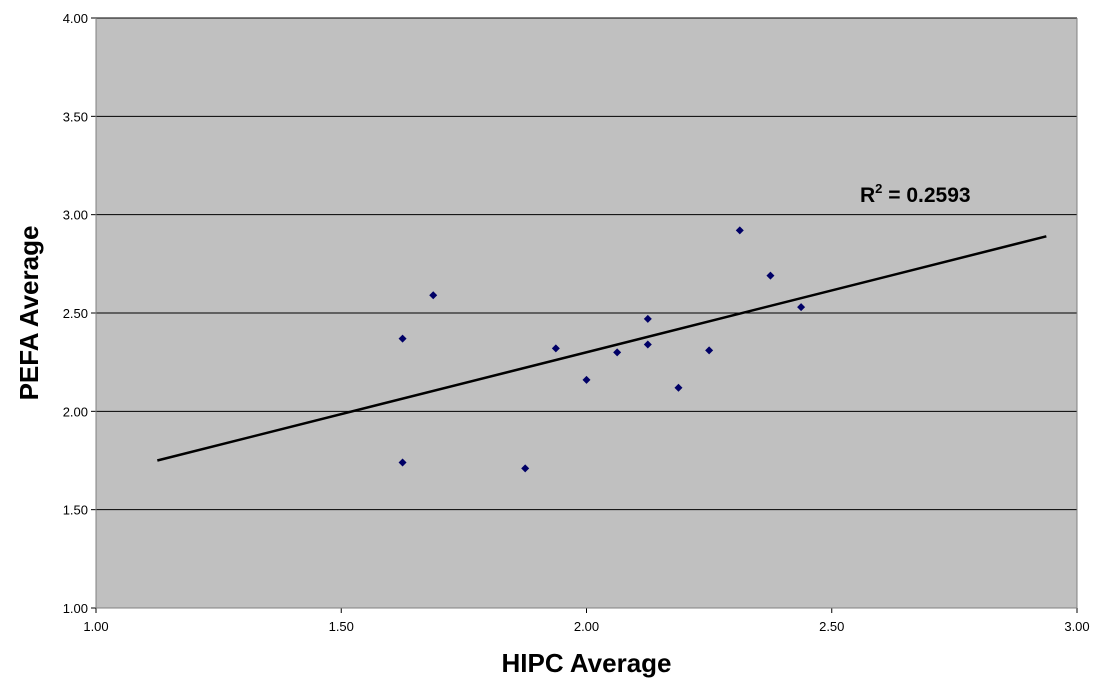  I want to click on r-squared-annotation: R2 = 0.2593, so click(915, 194).